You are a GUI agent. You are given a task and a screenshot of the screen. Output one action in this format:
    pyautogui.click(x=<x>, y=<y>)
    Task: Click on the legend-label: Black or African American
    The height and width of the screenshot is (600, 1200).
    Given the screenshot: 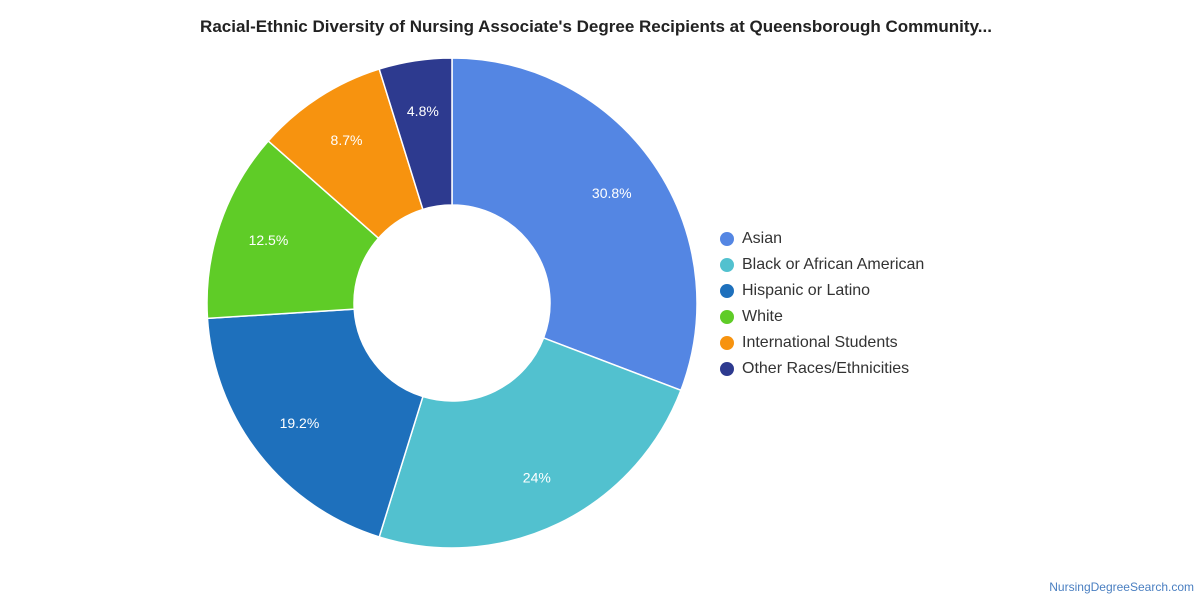 What is the action you would take?
    pyautogui.click(x=833, y=264)
    